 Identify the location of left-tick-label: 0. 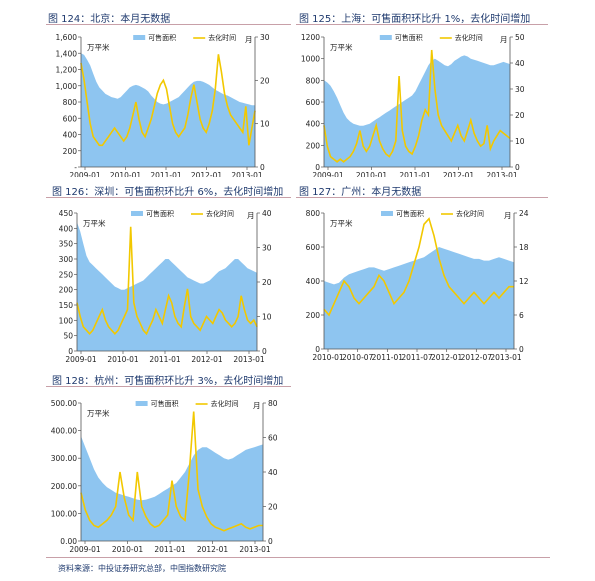
(317, 167).